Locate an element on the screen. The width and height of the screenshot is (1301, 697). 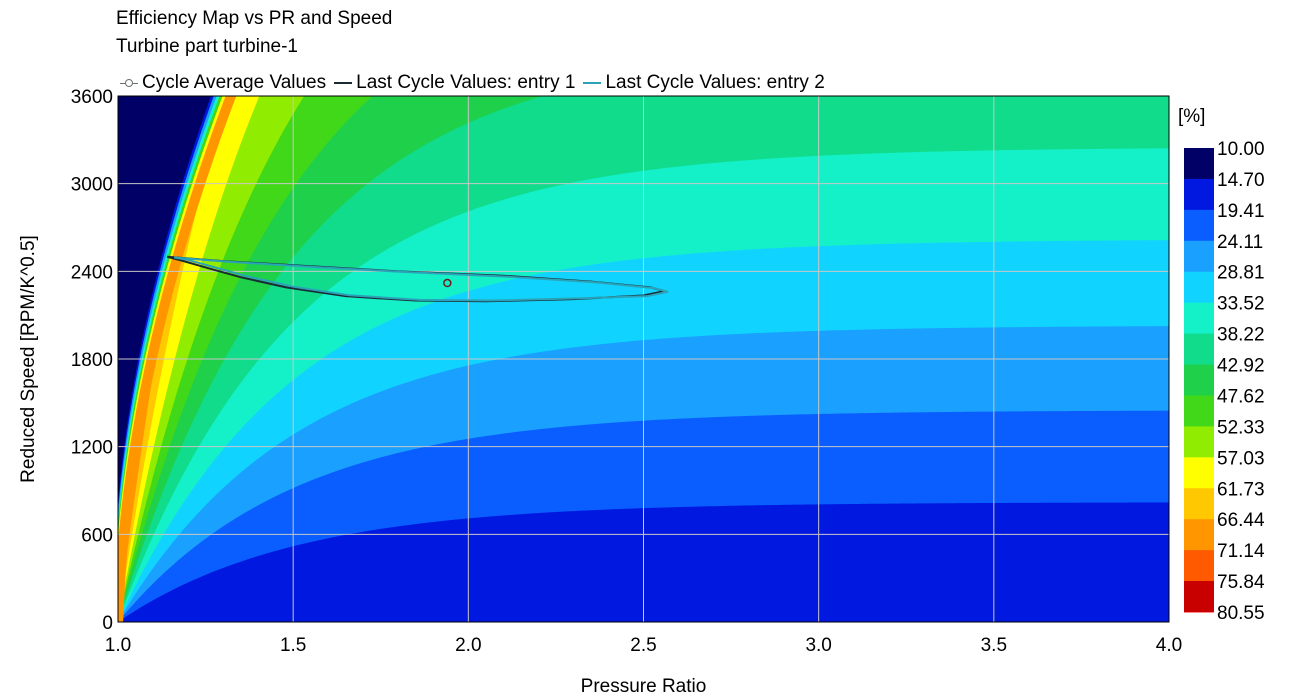
x-tick-label: 3.0 is located at coordinates (818, 645).